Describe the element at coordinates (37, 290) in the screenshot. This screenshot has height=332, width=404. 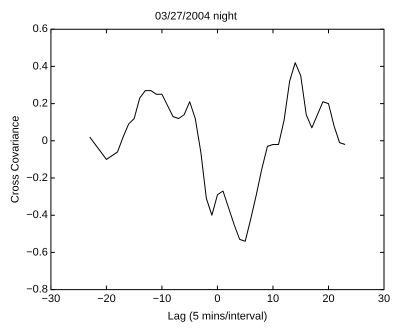
I see `y-tick-label: −0.8` at that location.